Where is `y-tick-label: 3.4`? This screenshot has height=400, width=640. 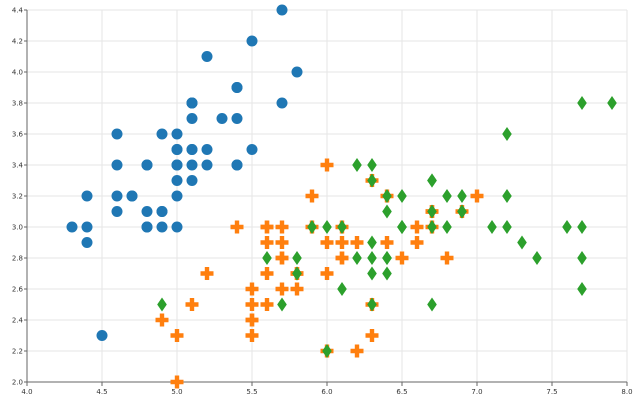 y-tick-label: 3.4 is located at coordinates (18, 166).